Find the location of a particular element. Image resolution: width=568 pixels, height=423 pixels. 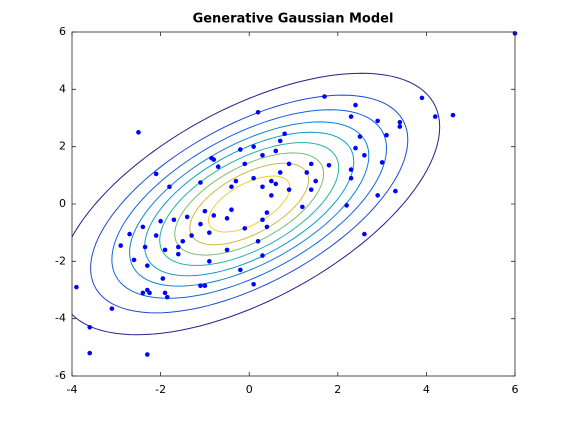

x-tick-label: 2 is located at coordinates (337, 389).